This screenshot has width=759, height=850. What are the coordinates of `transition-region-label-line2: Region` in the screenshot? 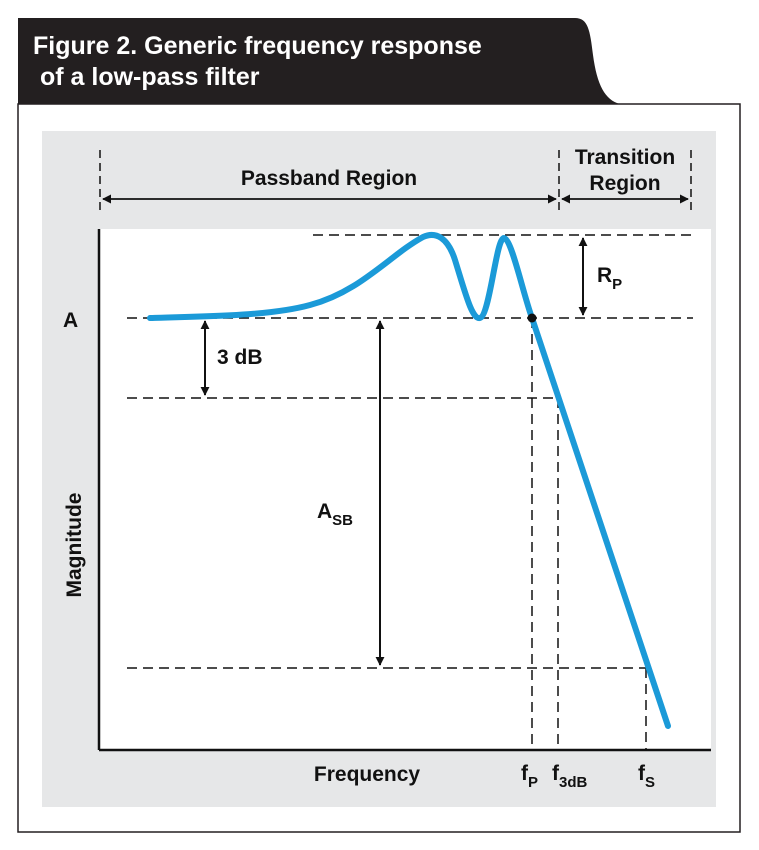 It's located at (624, 183).